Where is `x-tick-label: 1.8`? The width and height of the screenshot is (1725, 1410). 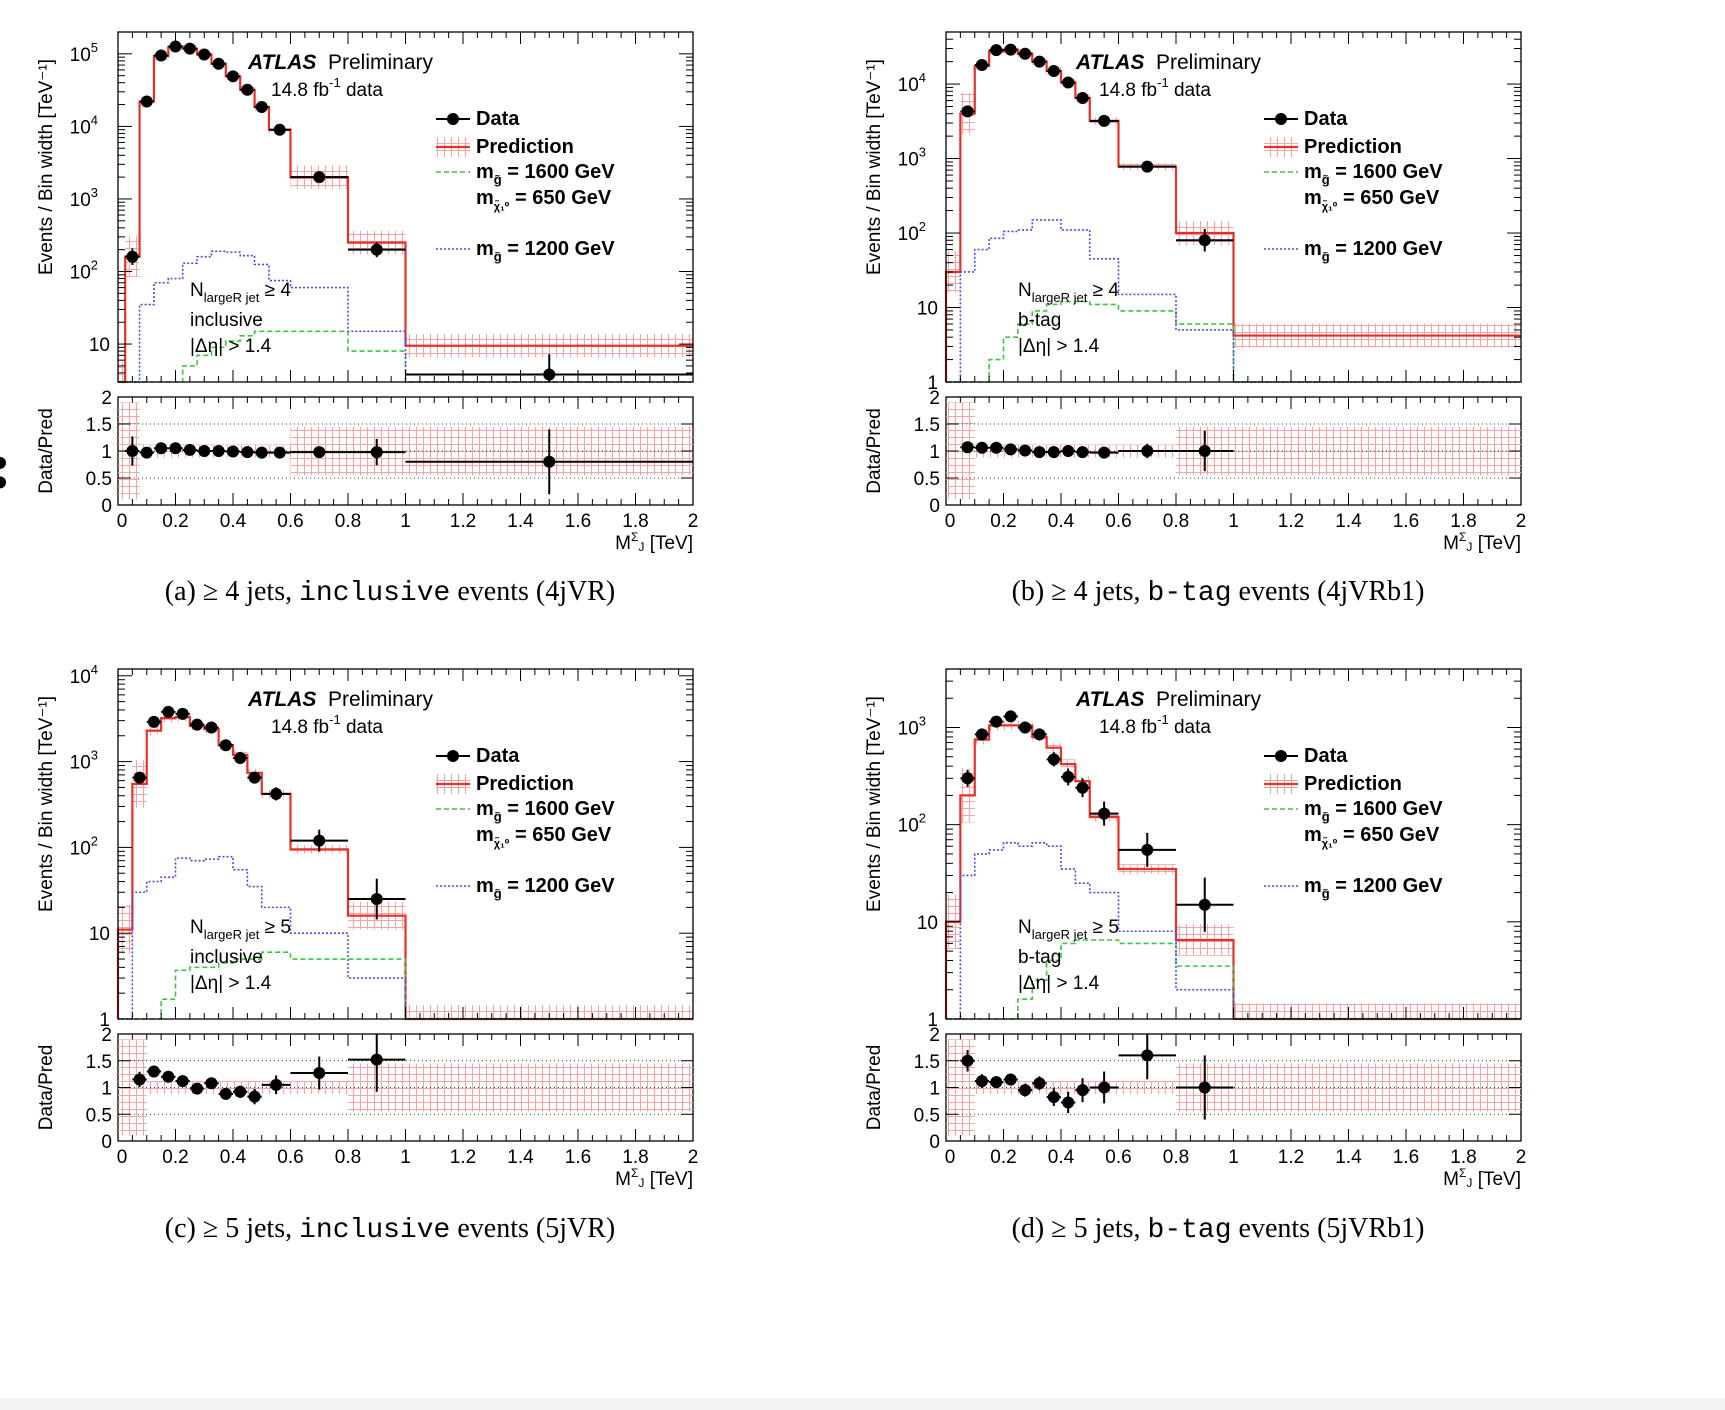
x-tick-label: 1.8 is located at coordinates (635, 521).